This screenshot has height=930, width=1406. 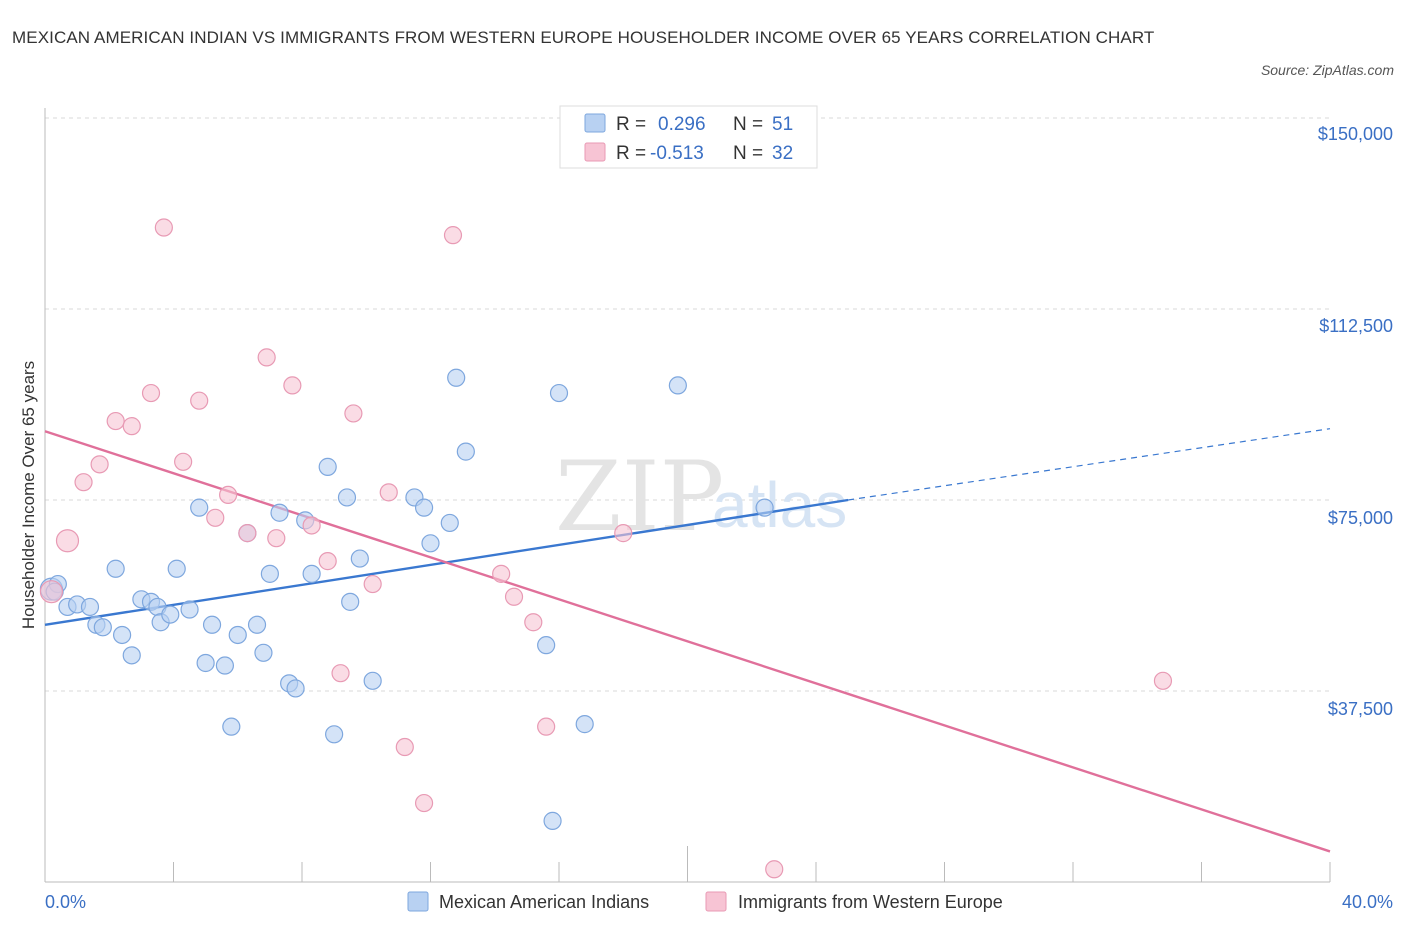 What do you see at coordinates (28, 495) in the screenshot?
I see `y-axis-label: Householder Income Over 65 years` at bounding box center [28, 495].